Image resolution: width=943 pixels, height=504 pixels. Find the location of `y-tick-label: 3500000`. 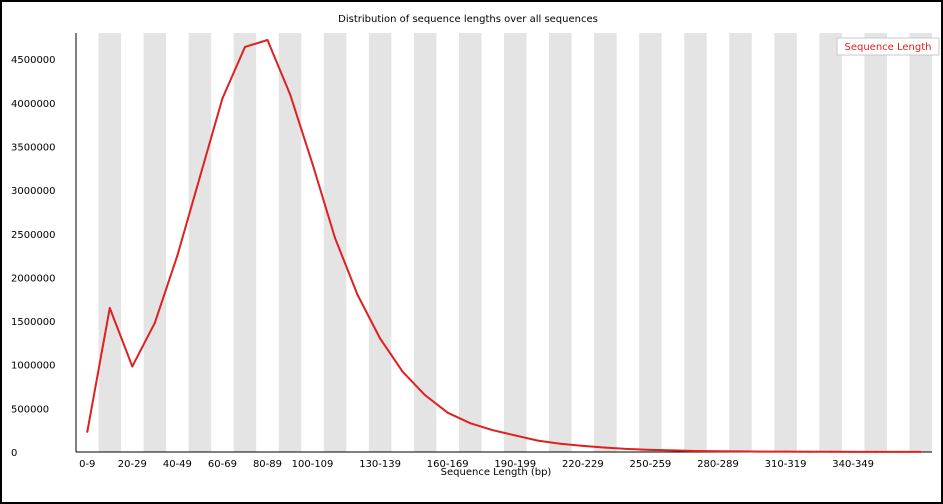

y-tick-label: 3500000 is located at coordinates (33, 147).